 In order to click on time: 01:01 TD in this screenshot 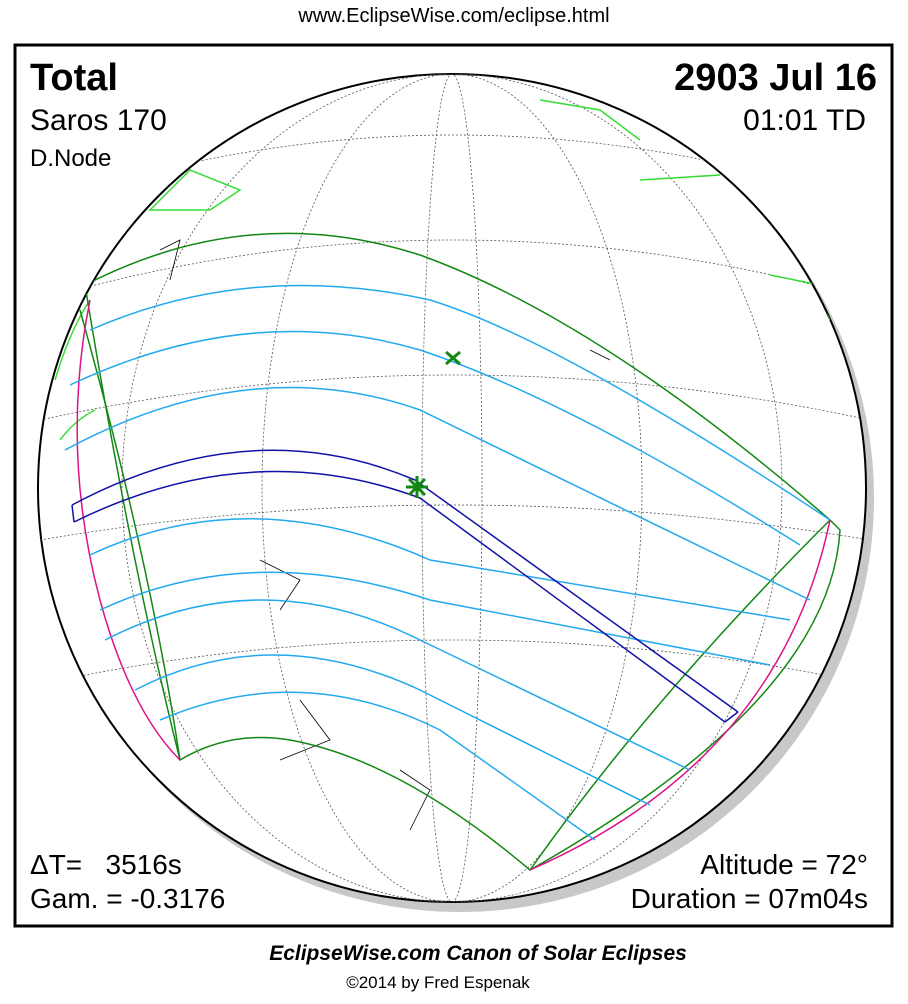, I will do `click(804, 120)`.